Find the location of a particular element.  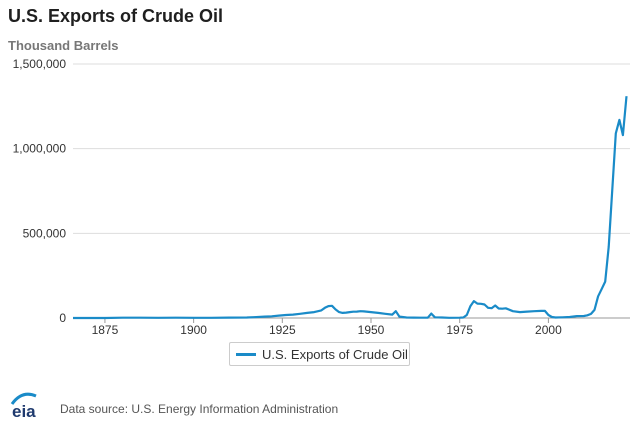

footer: eia is located at coordinates (28, 405).